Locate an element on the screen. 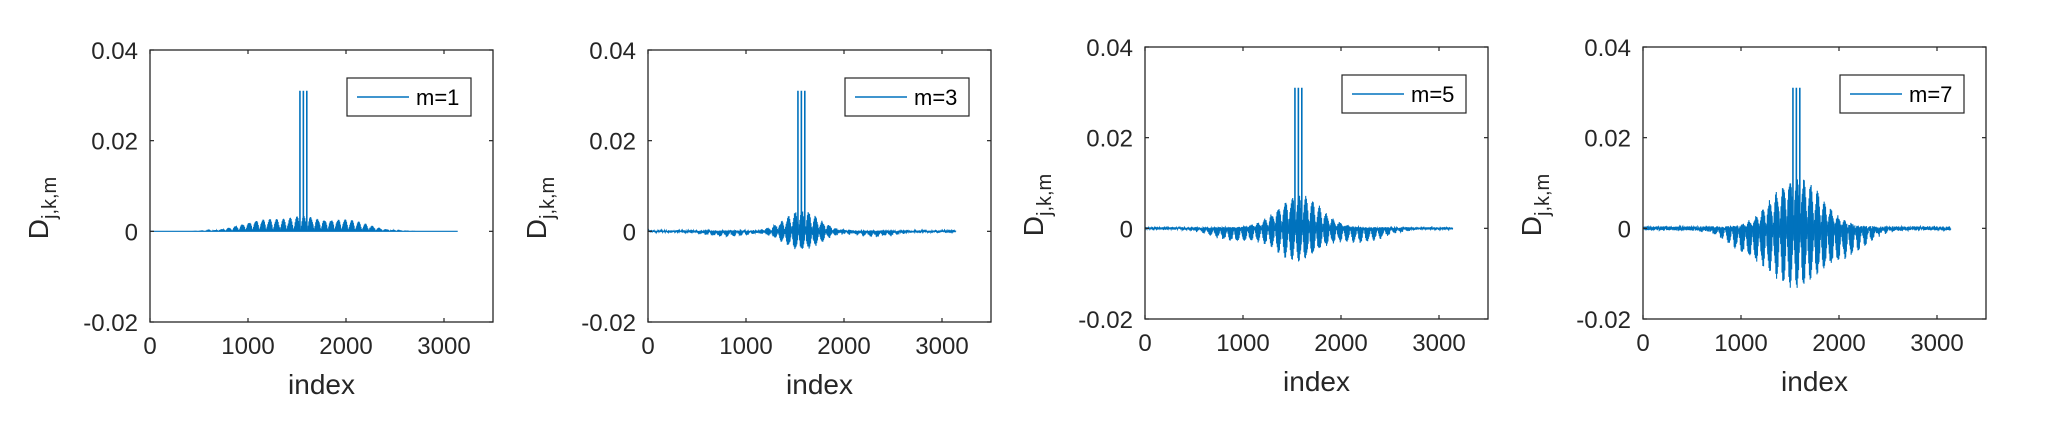 The height and width of the screenshot is (438, 2055). legend-label: m=1 is located at coordinates (437, 97).